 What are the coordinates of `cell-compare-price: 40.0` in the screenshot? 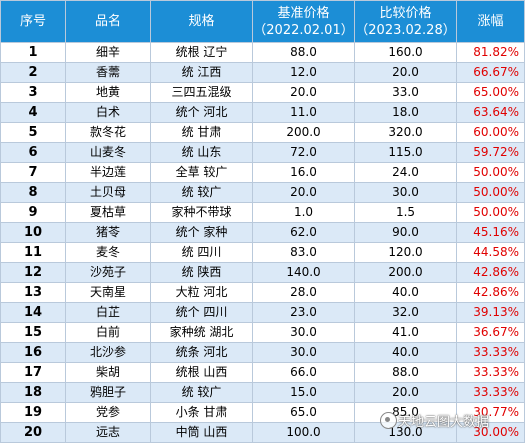 It's located at (405, 292).